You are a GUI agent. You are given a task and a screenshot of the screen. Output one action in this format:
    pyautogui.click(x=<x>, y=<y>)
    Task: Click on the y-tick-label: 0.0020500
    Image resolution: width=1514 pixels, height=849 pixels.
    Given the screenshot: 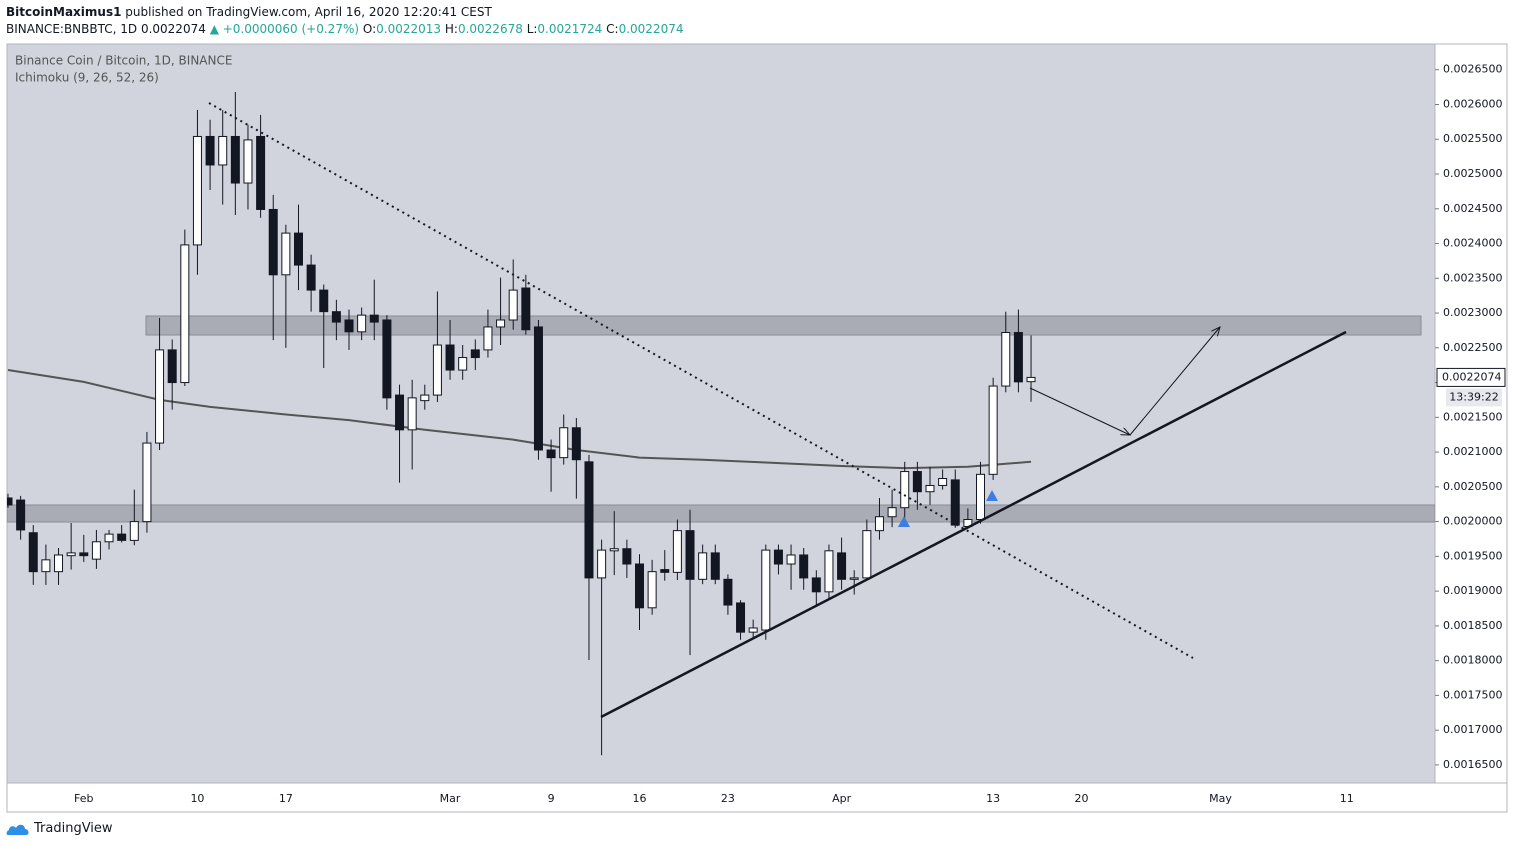 What is the action you would take?
    pyautogui.click(x=1473, y=486)
    